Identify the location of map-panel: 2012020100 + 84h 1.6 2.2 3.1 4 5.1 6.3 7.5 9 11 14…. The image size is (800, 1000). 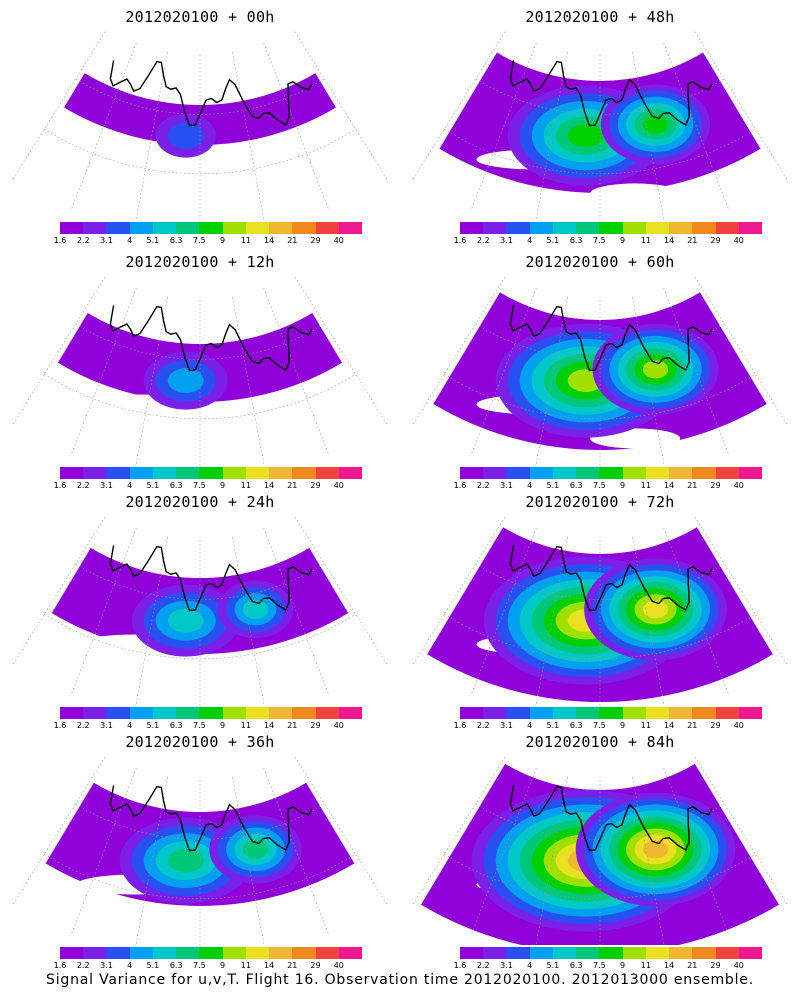
(600, 847).